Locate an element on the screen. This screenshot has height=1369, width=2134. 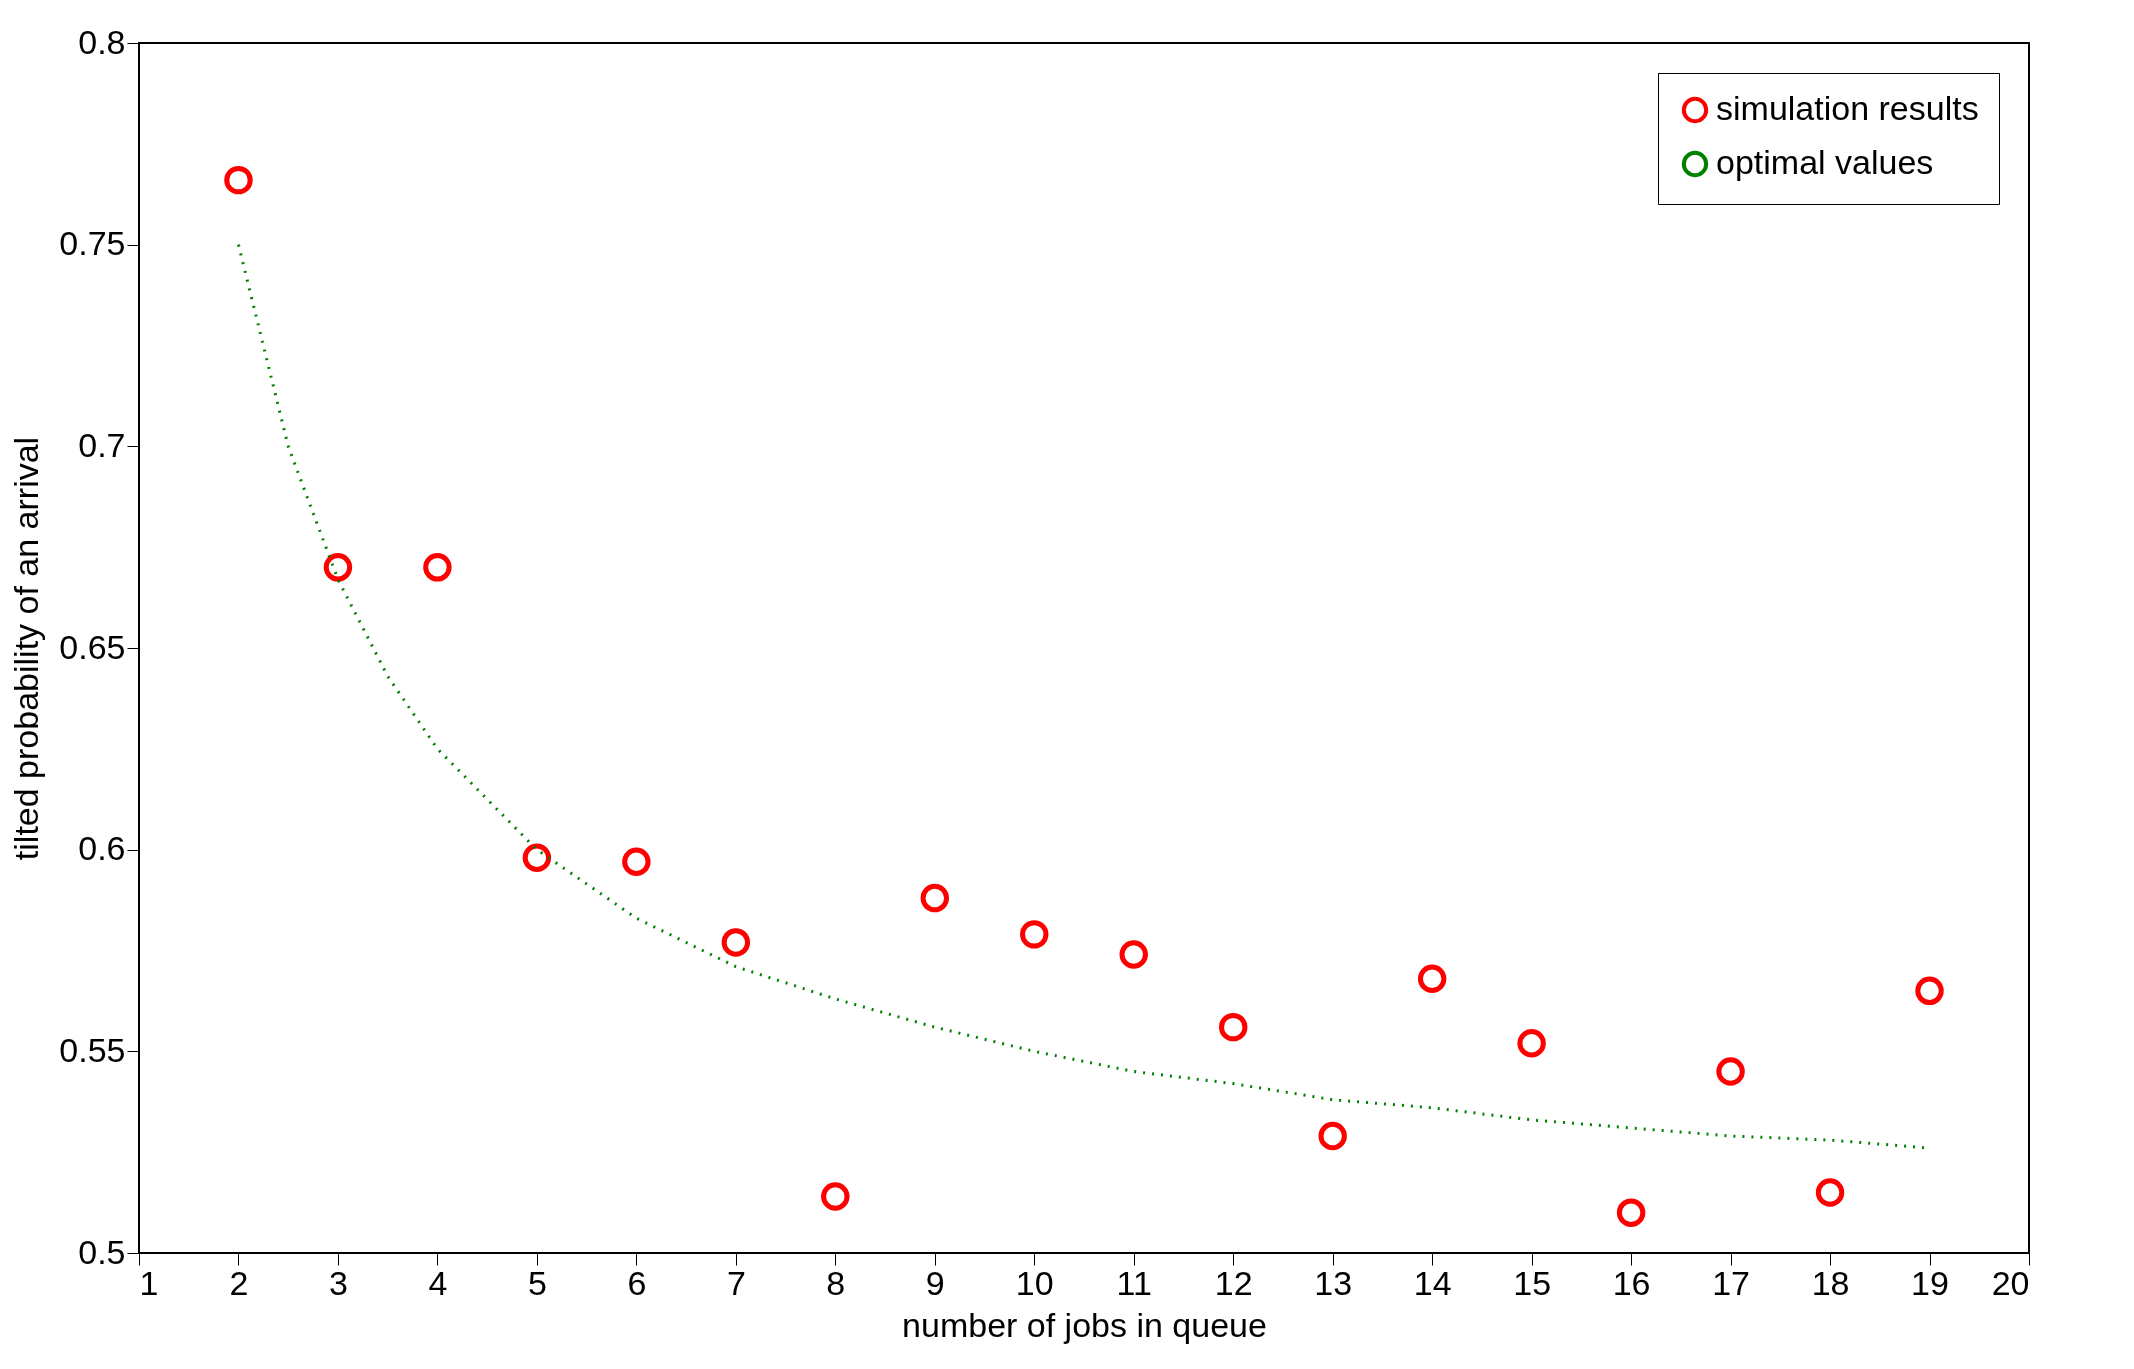
x-tick-label: 5 is located at coordinates (537, 1282).